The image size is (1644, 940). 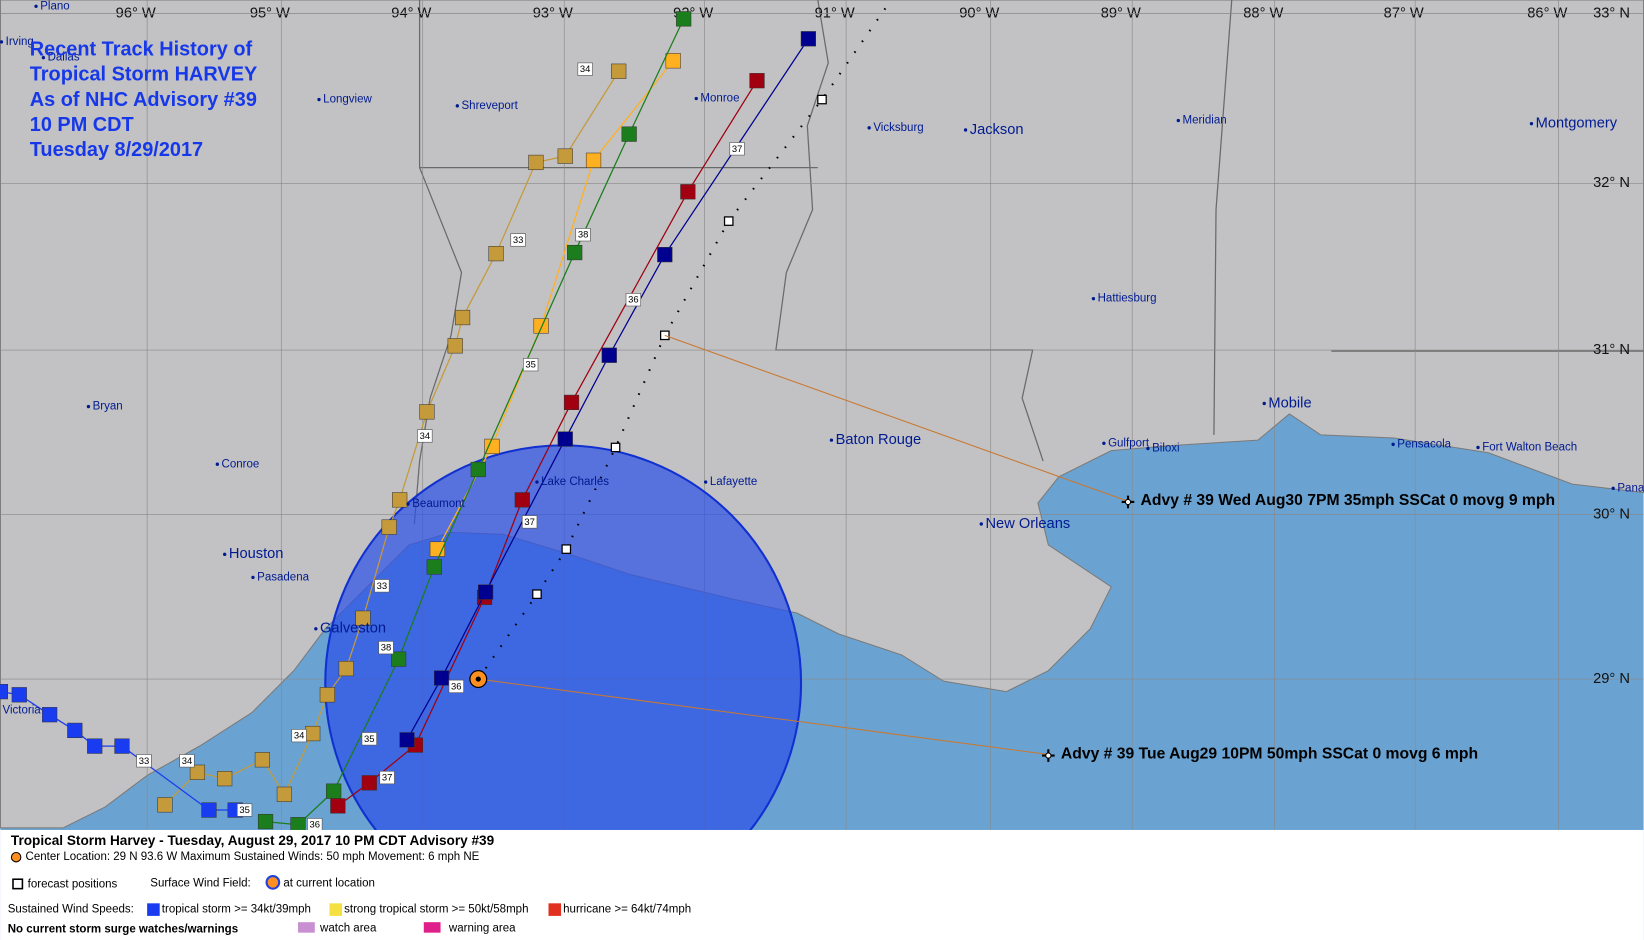 I want to click on track-label: 36, so click(x=456, y=685).